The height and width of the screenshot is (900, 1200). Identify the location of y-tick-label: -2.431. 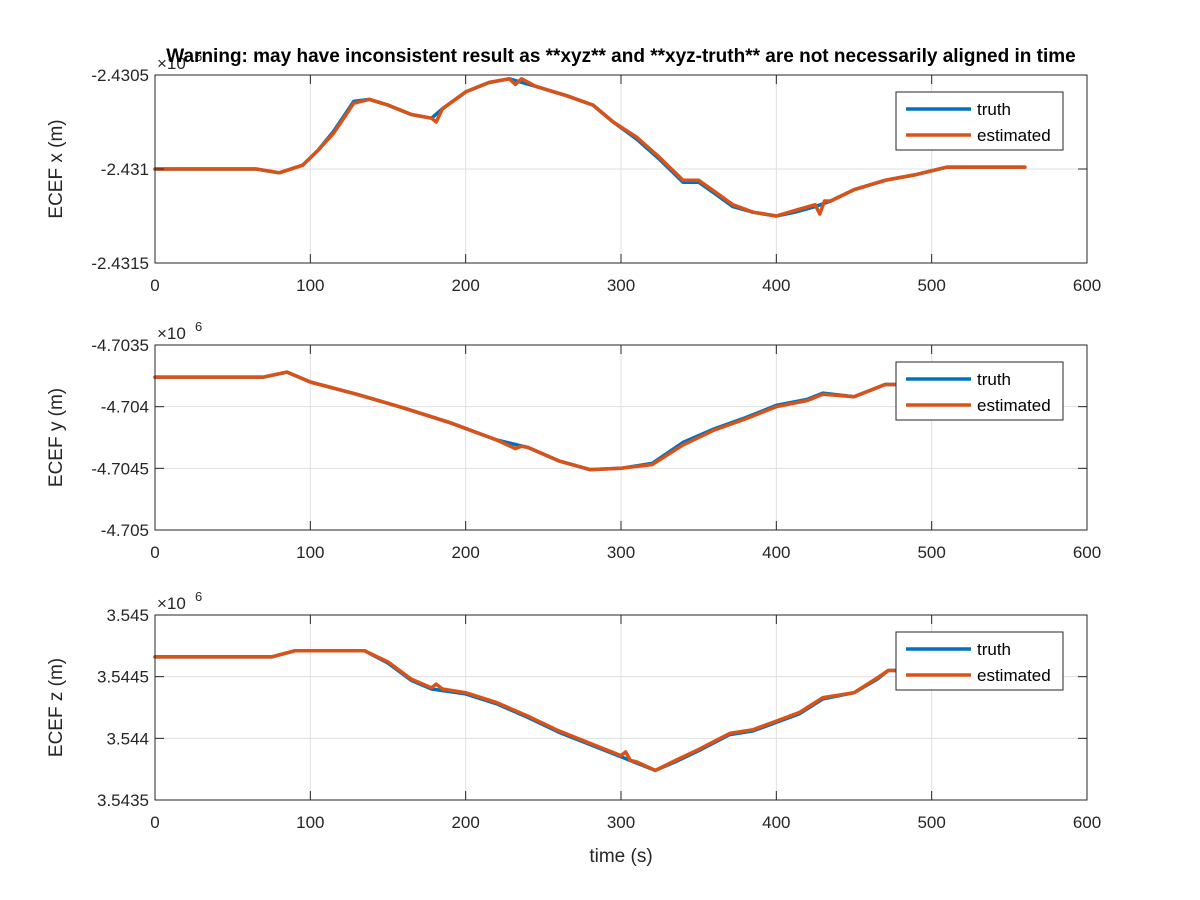
(125, 169).